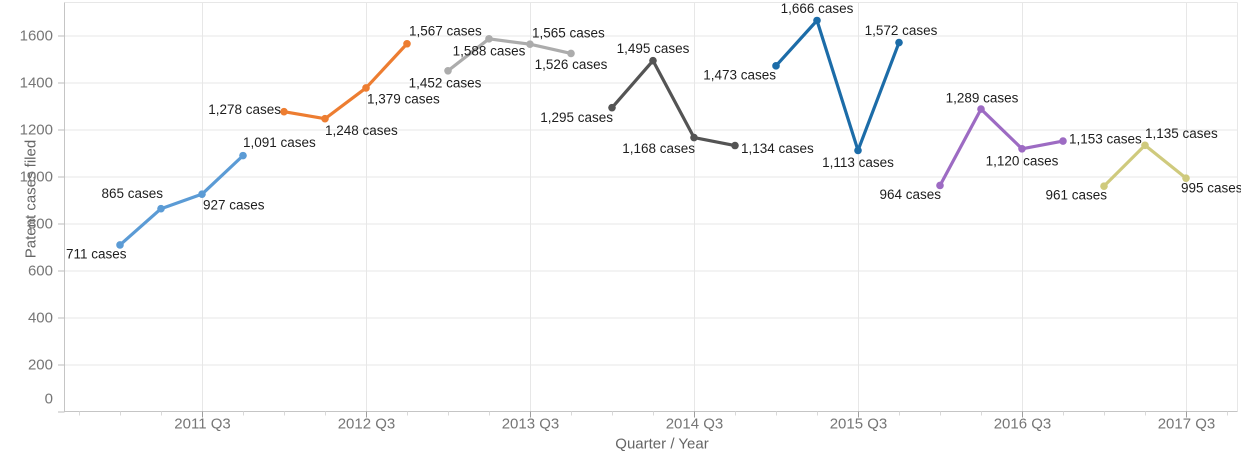  What do you see at coordinates (132, 193) in the screenshot?
I see `data-label: 865 cases` at bounding box center [132, 193].